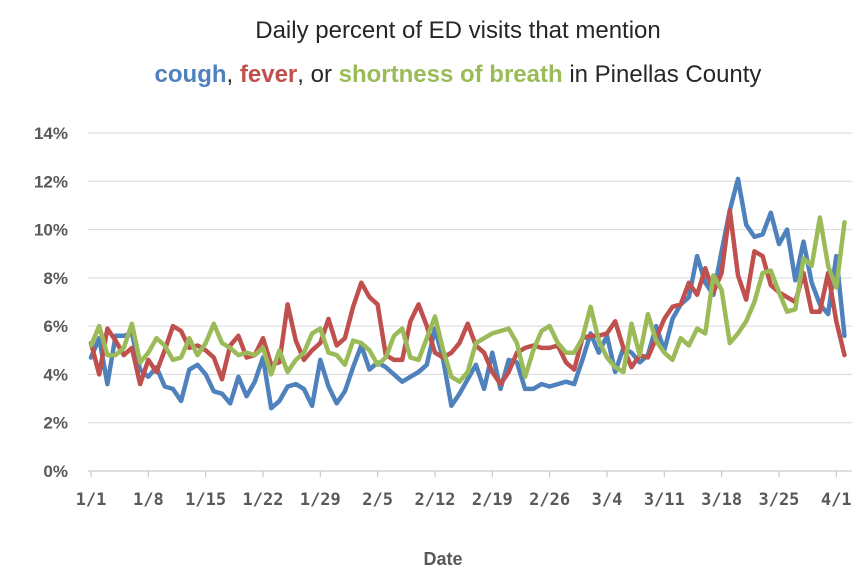  Describe the element at coordinates (607, 500) in the screenshot. I see `x-tick-label: 3/4` at that location.